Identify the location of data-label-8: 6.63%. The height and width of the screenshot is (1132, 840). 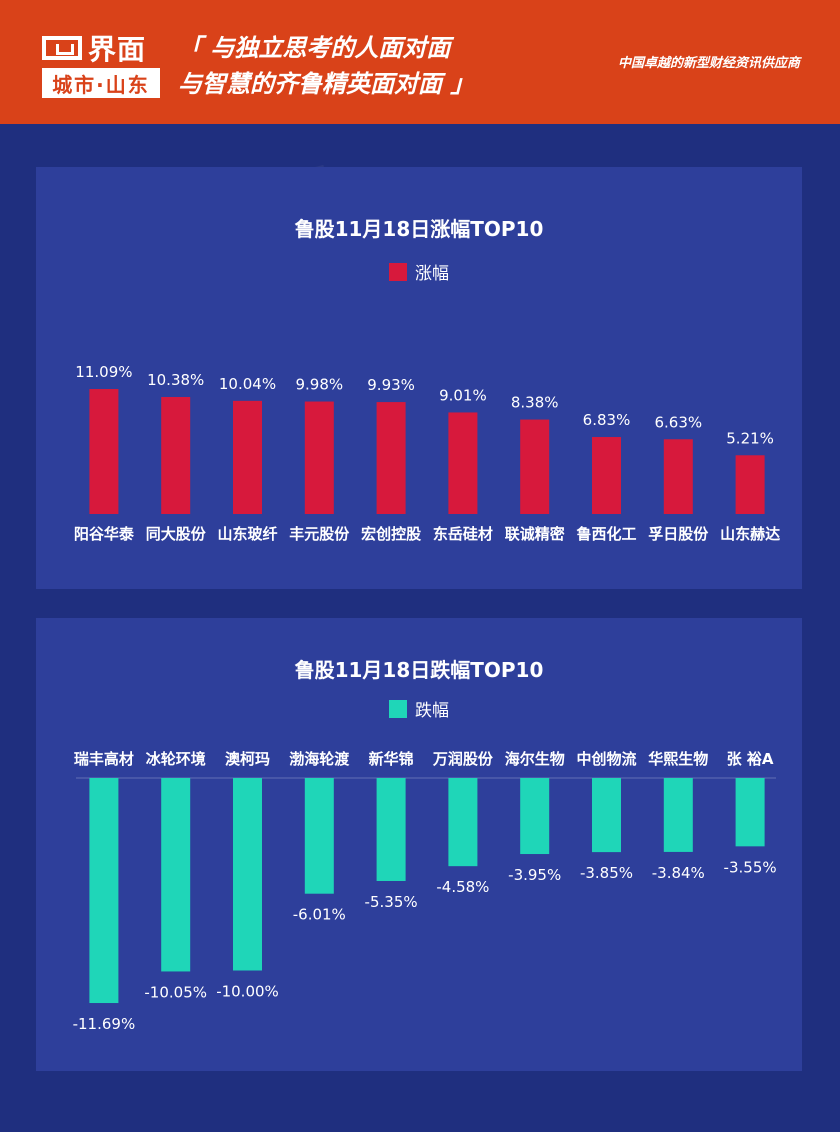
(678, 422).